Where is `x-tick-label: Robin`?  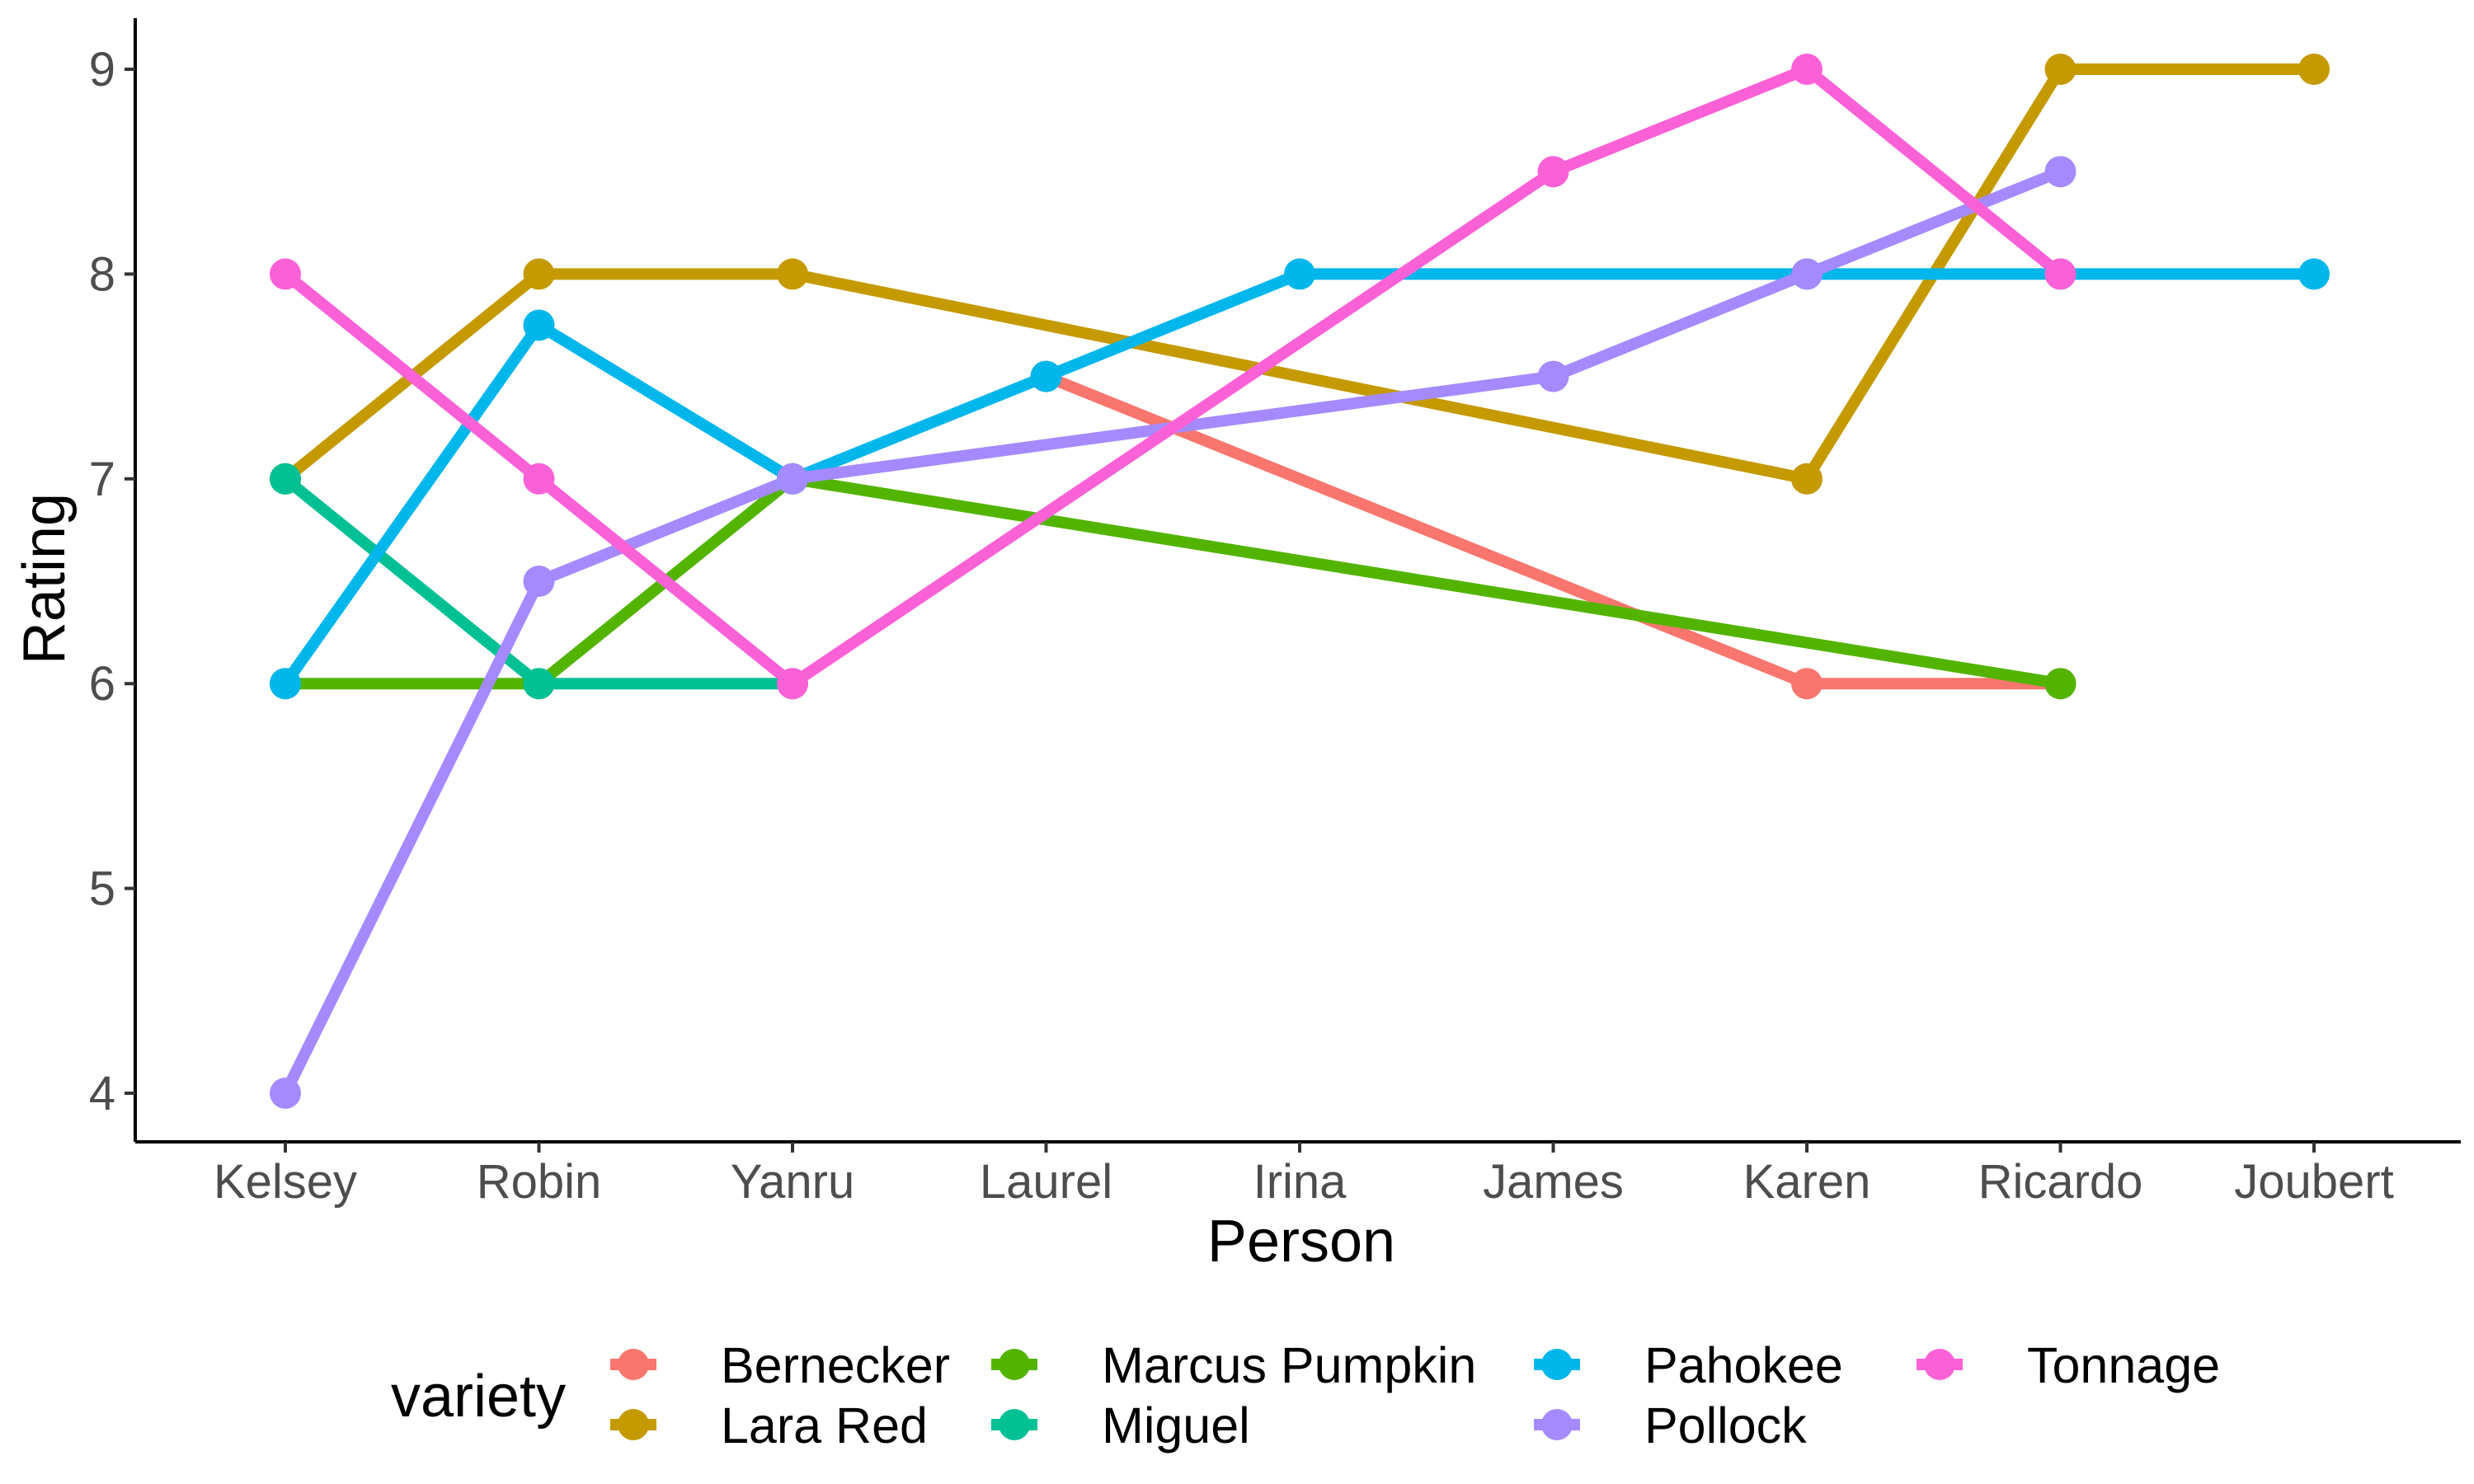
x-tick-label: Robin is located at coordinates (539, 1182).